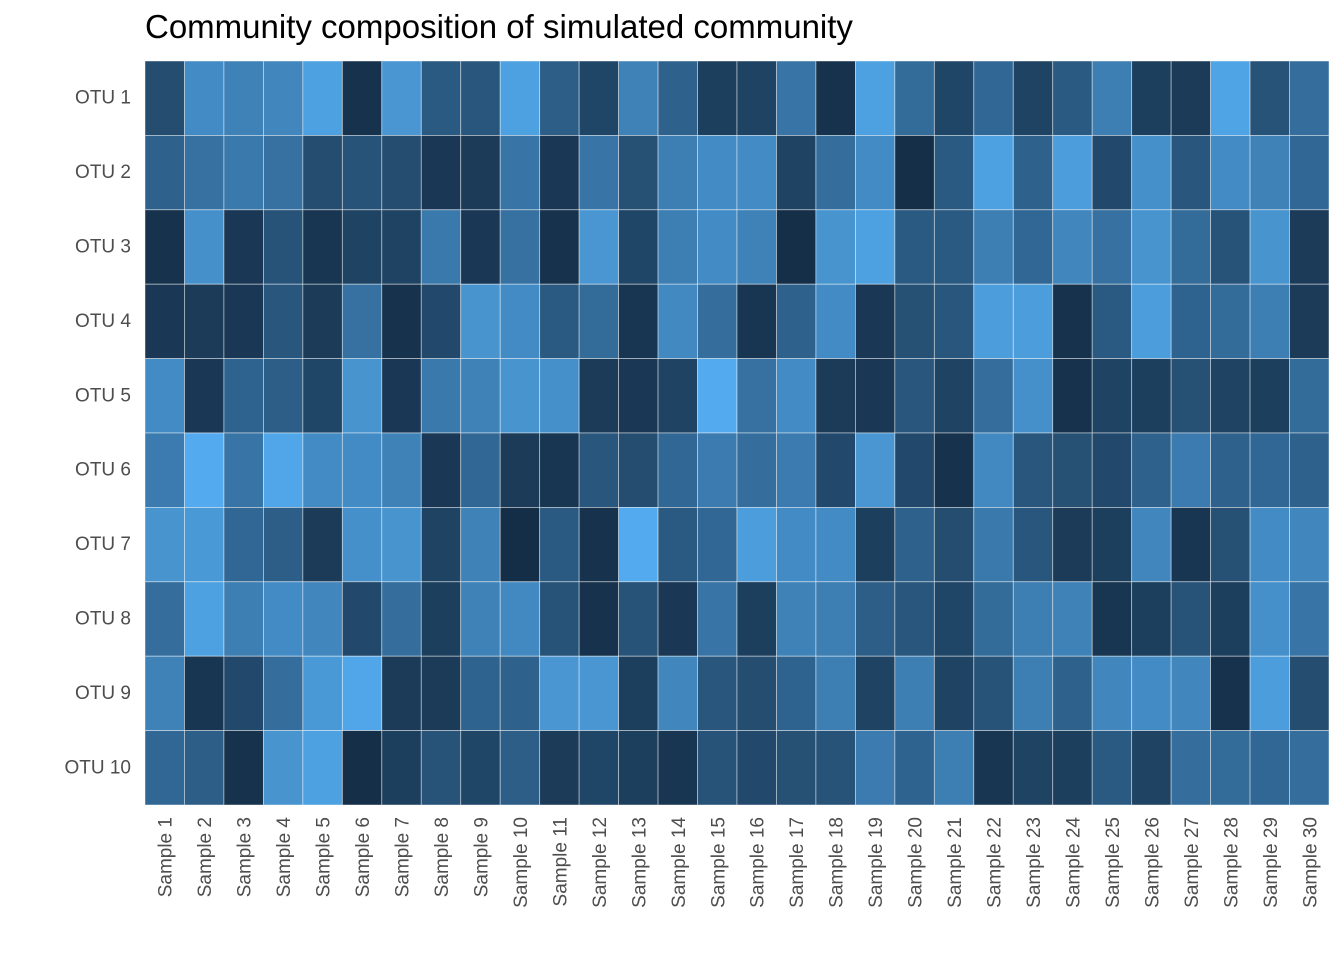 The image size is (1344, 960). I want to click on x-tick-label: Sample 22, so click(995, 862).